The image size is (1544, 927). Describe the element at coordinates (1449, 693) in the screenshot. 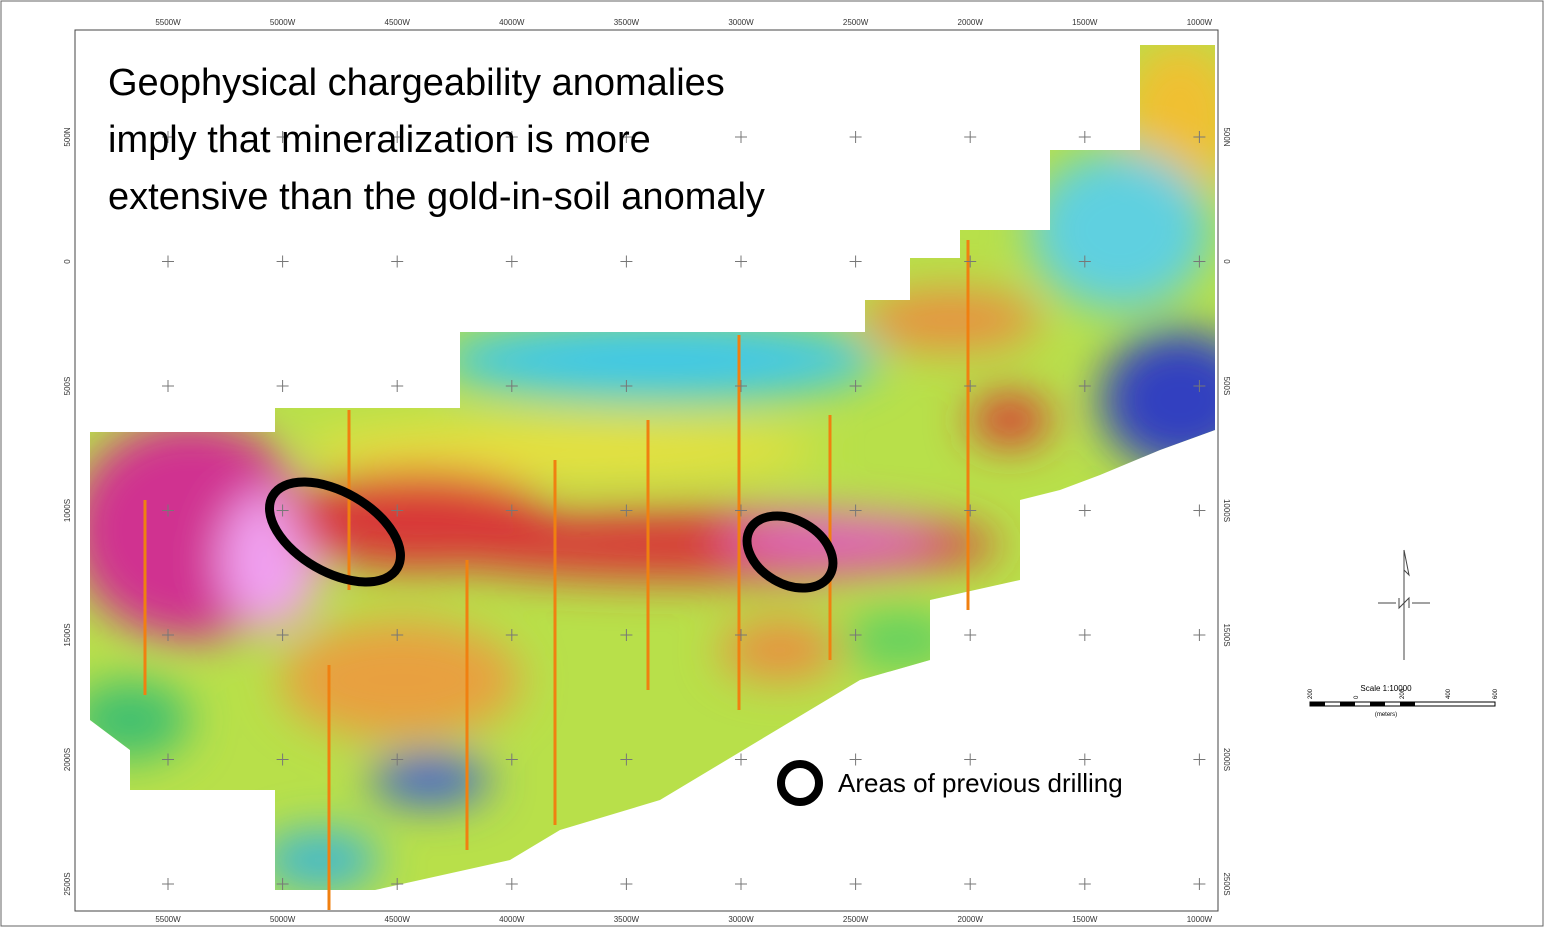

I see `scale-tick-label: 400` at that location.